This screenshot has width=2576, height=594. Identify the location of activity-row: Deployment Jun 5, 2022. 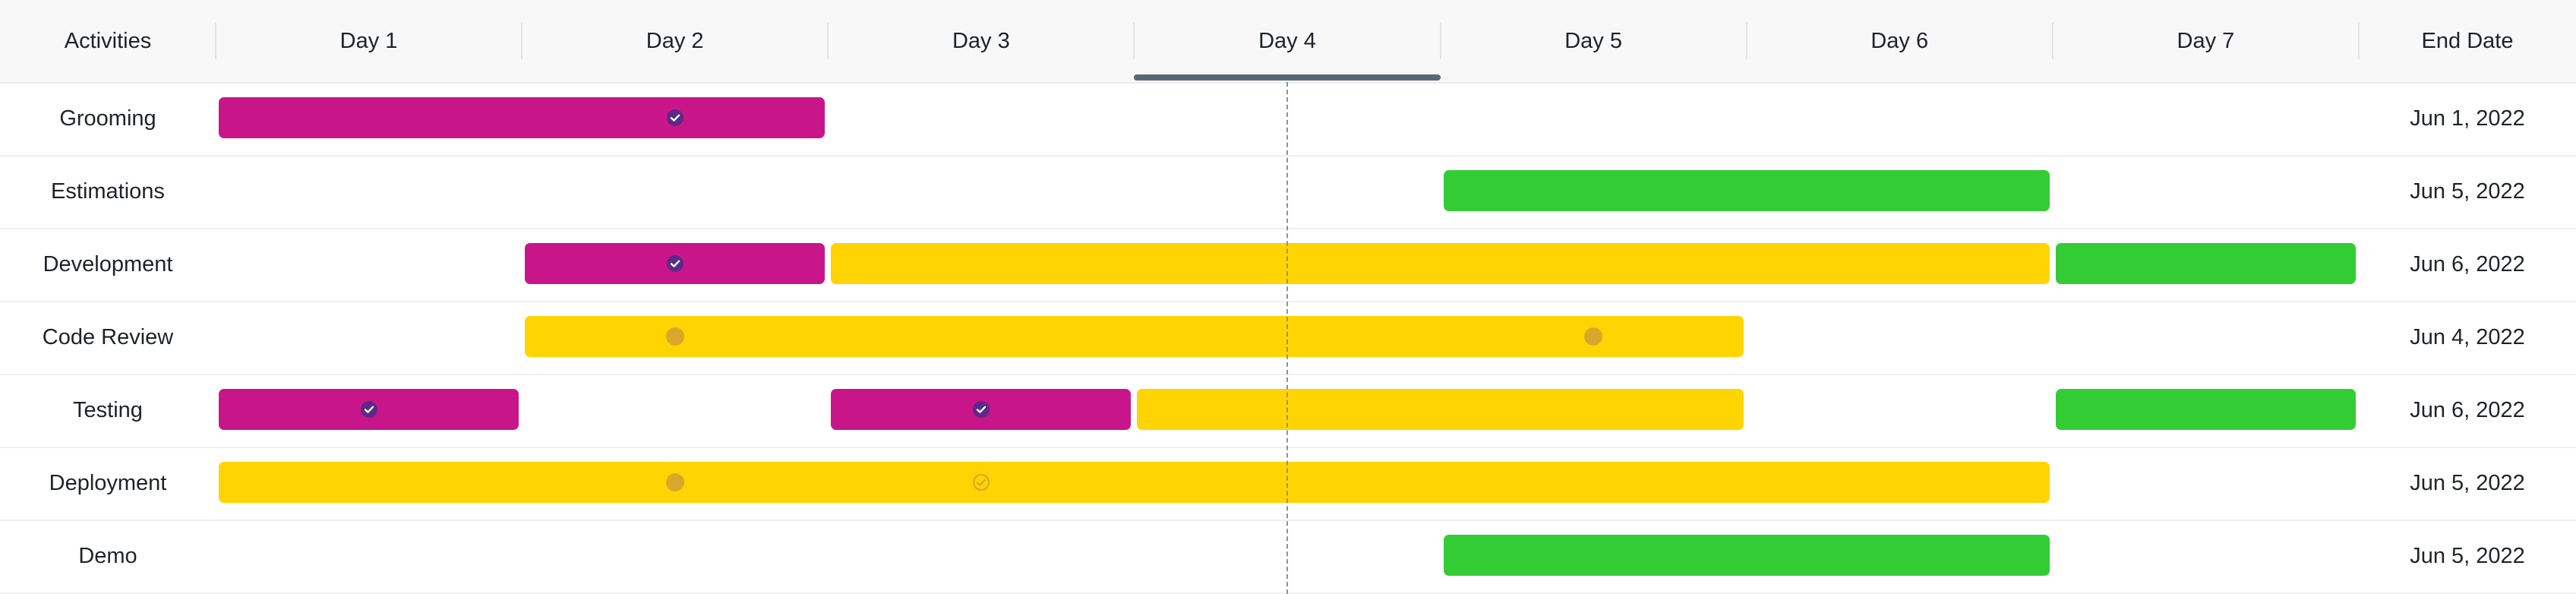
(1288, 484).